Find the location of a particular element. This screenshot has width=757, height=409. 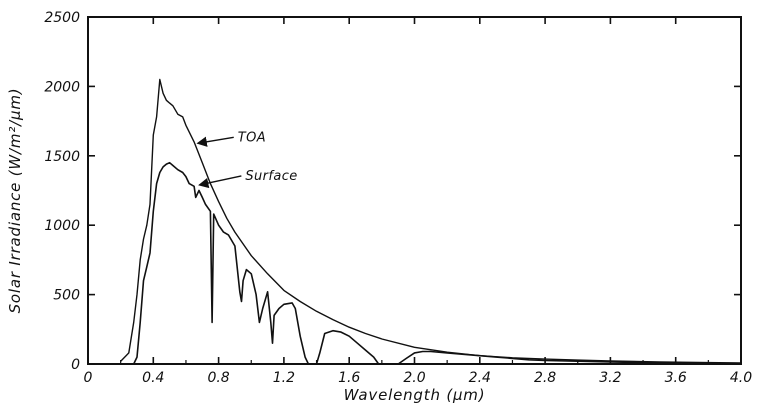

y-tick-label: 0 is located at coordinates (75, 365).